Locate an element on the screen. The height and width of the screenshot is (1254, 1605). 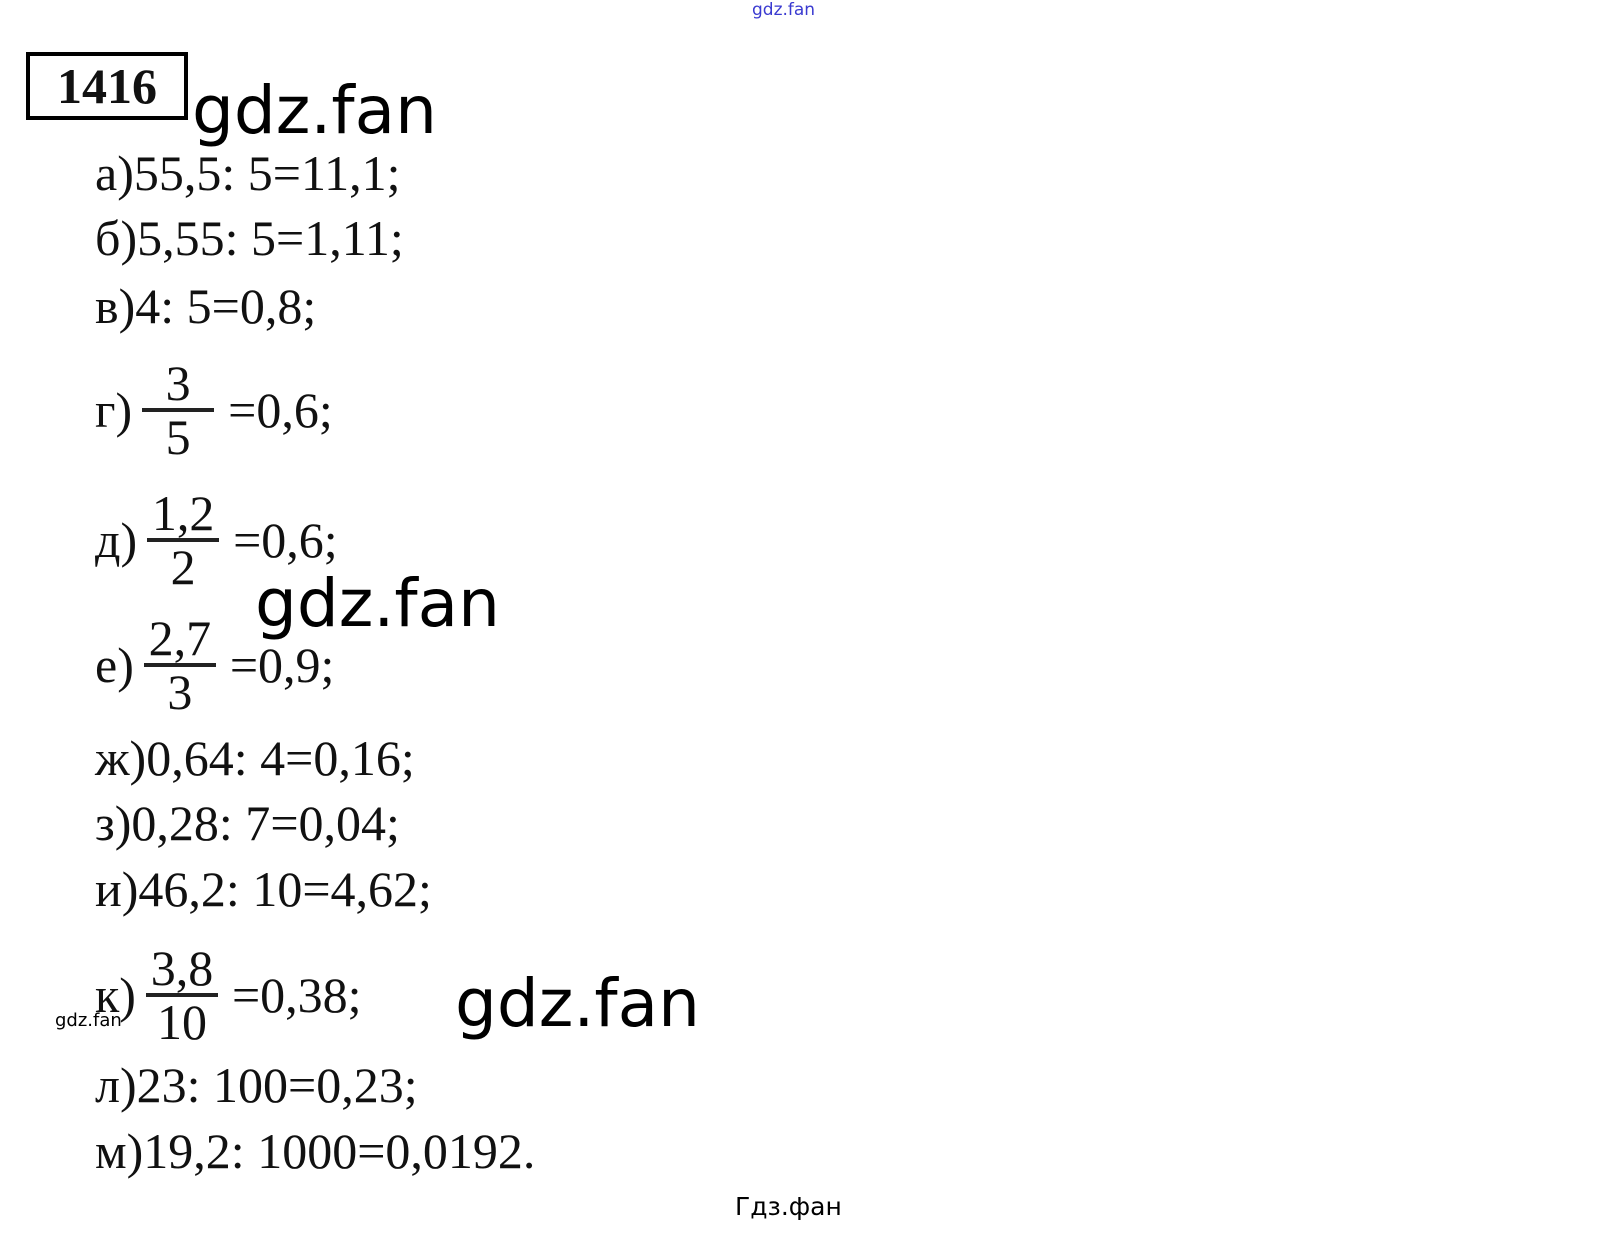
problem-number: 1416 is located at coordinates (107, 86).